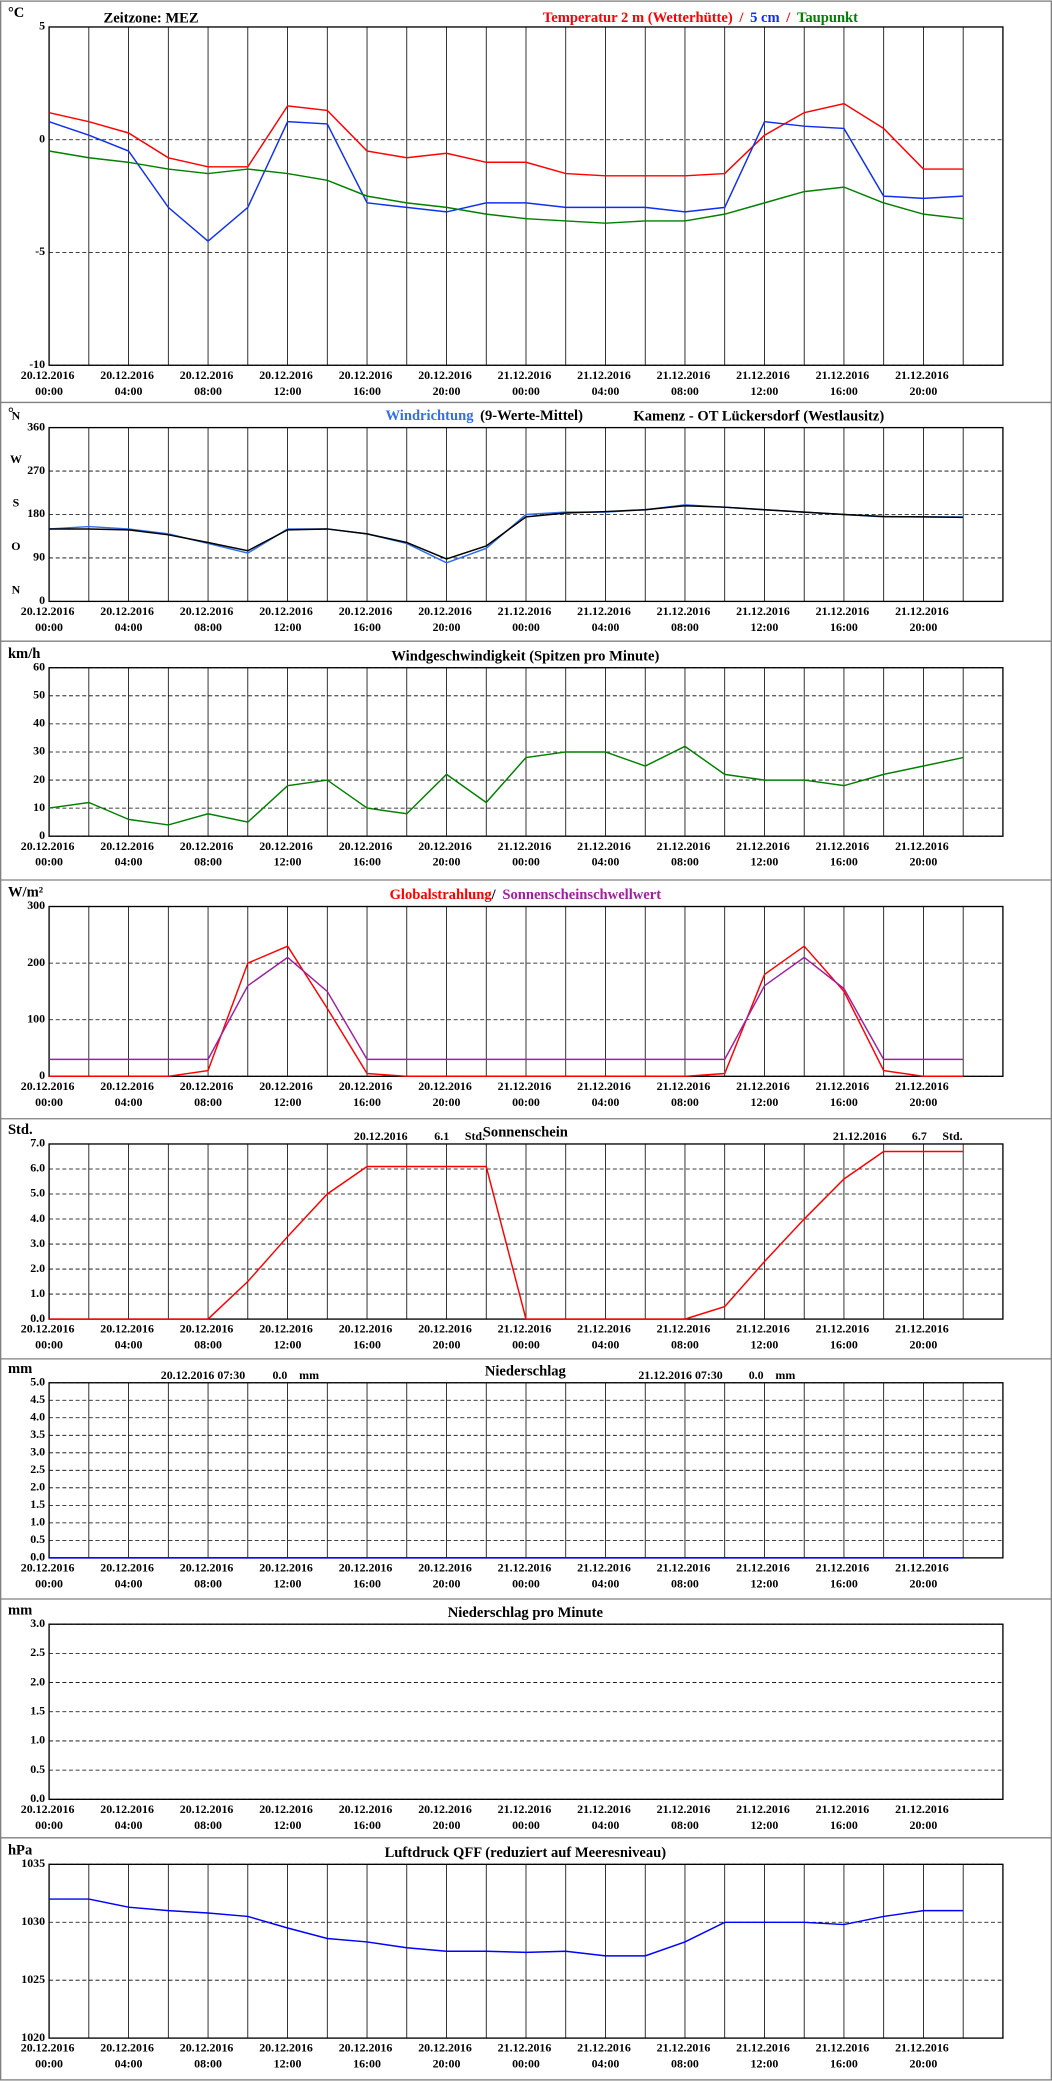  I want to click on legend: Windrichtung (9-Werte-Mittel), so click(484, 416).